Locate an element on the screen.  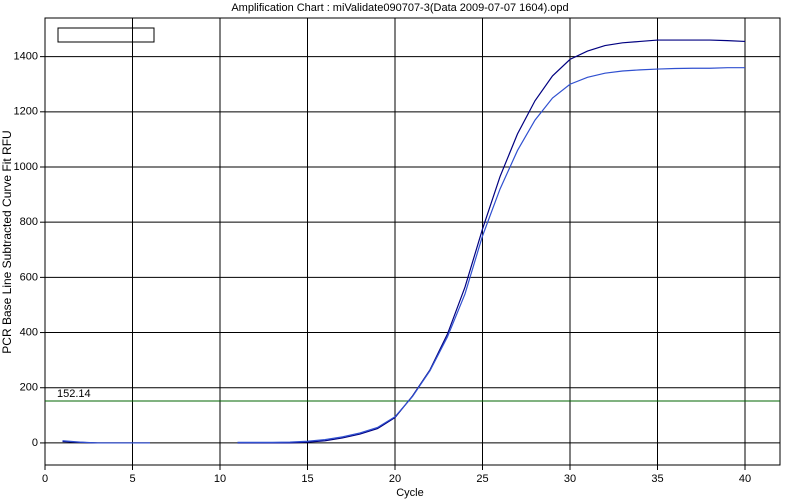
y-tick-label: 1400 is located at coordinates (26, 57).